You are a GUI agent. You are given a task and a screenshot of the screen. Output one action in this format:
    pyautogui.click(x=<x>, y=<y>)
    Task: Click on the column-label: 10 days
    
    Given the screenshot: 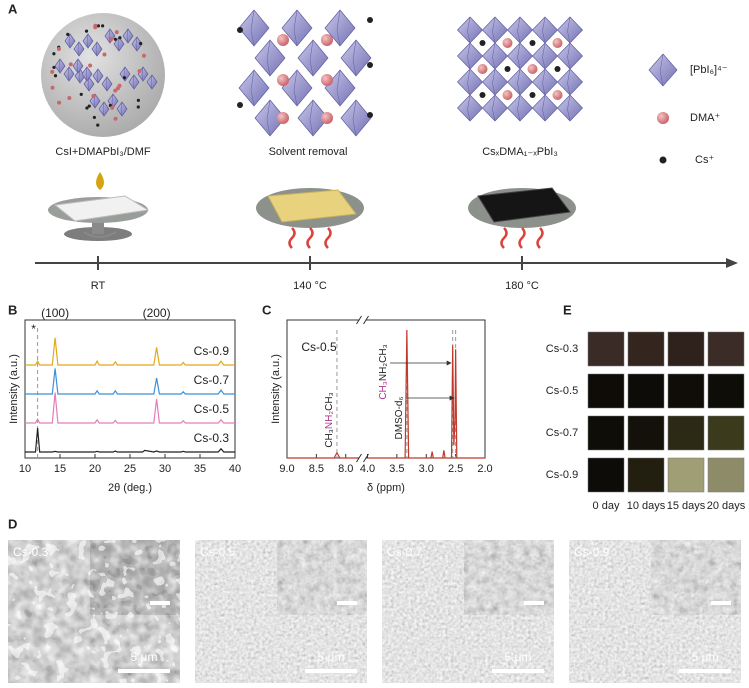 What is the action you would take?
    pyautogui.click(x=646, y=506)
    